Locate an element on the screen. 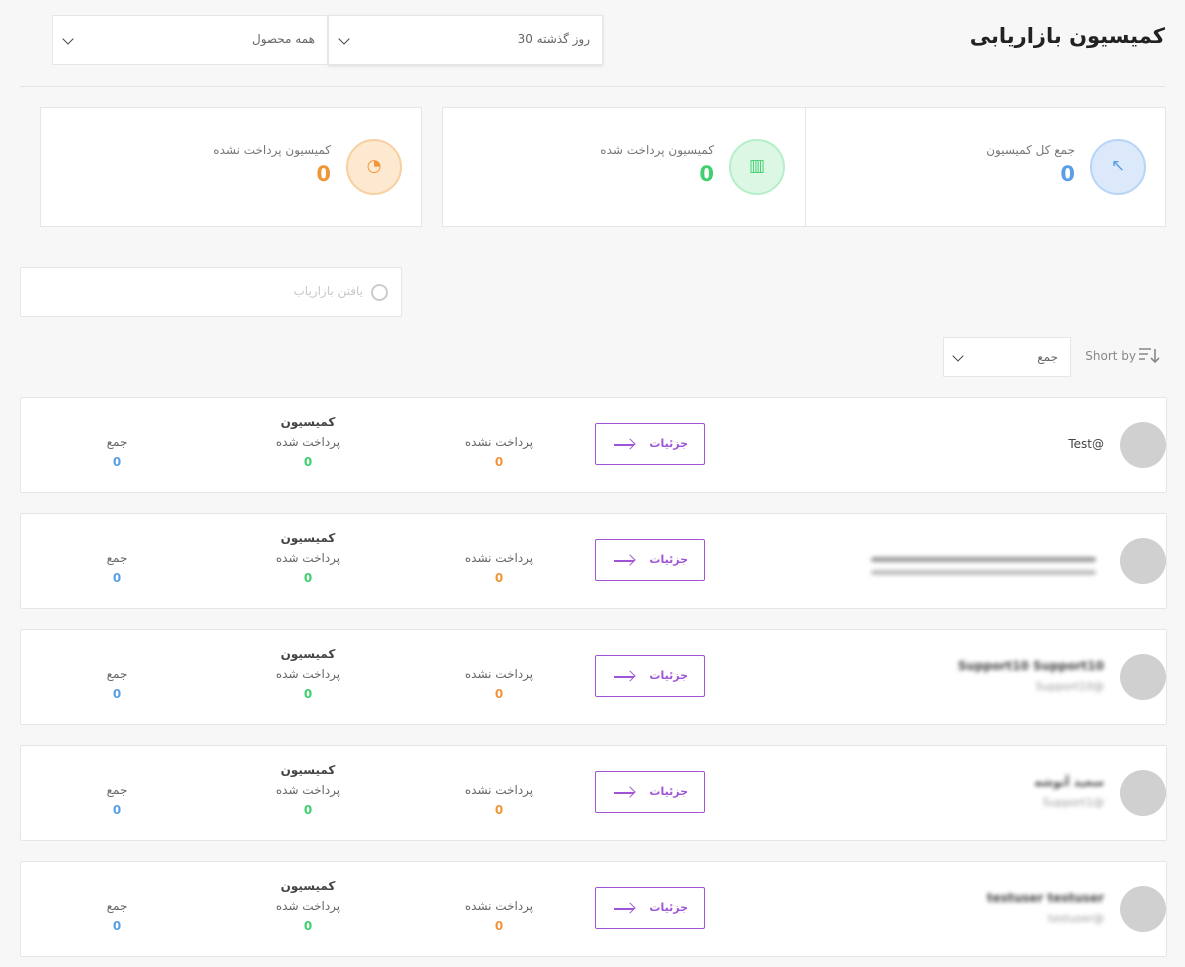 The width and height of the screenshot is (1185, 967). marketer-username: Support10@ is located at coordinates (1069, 686).